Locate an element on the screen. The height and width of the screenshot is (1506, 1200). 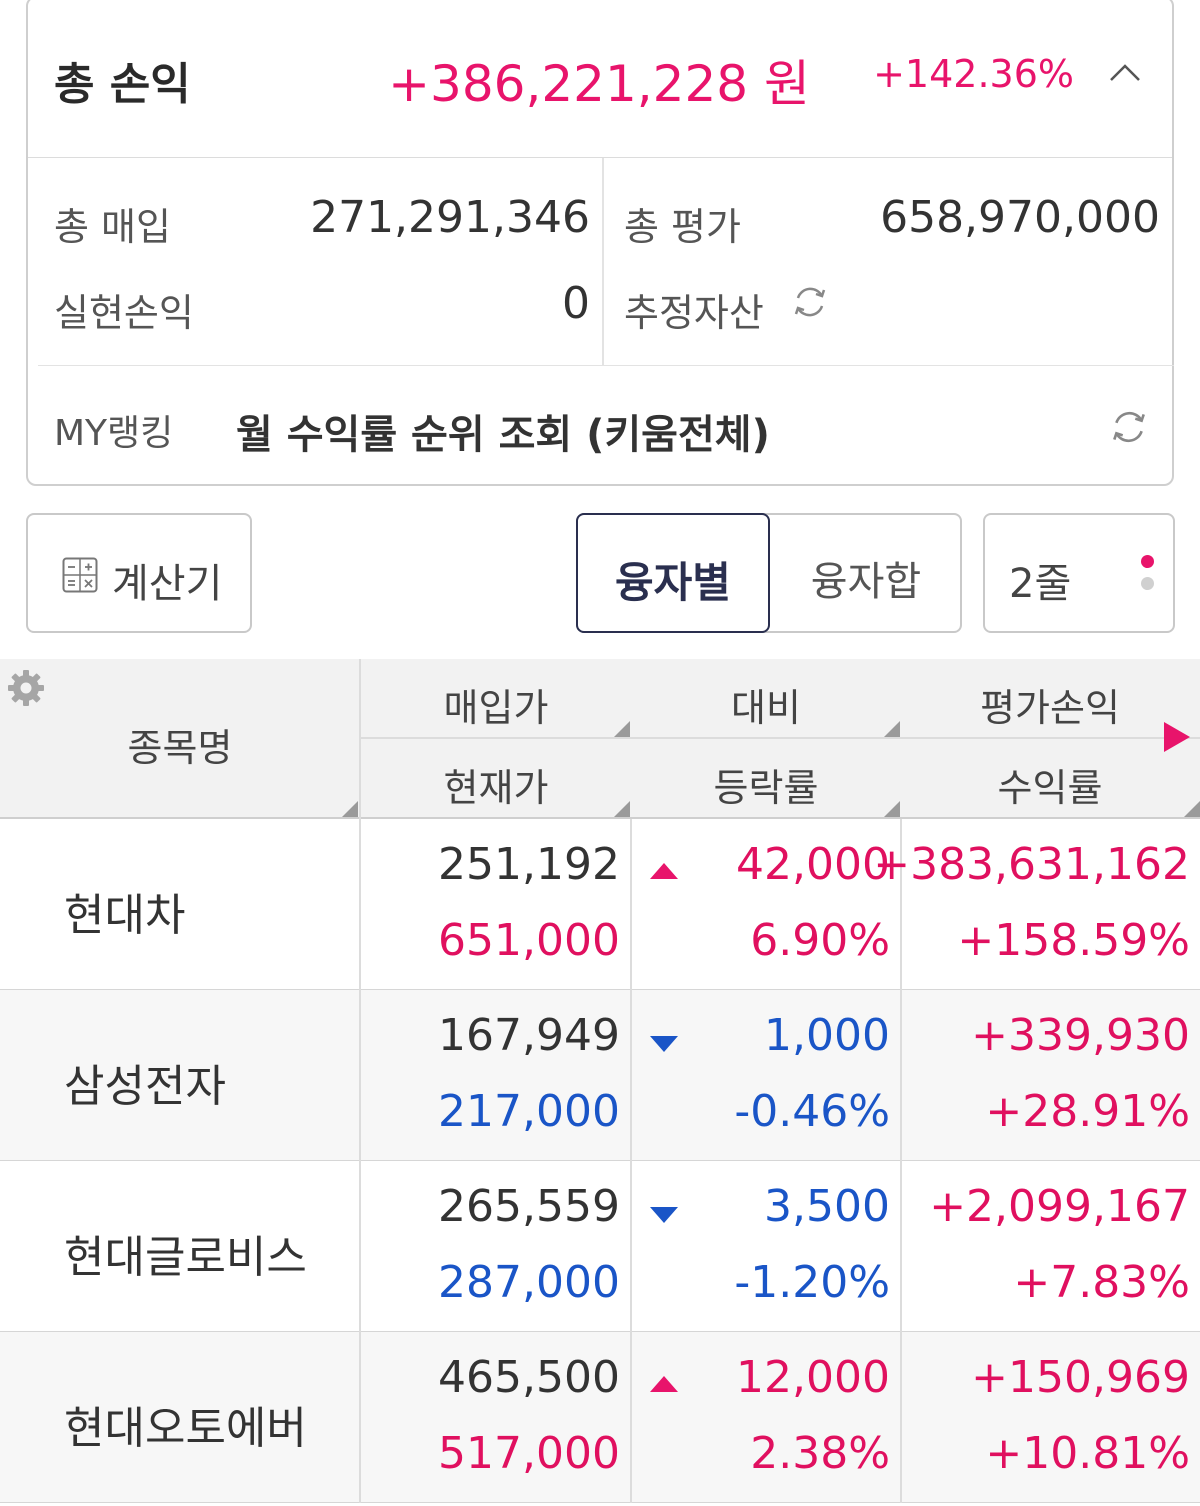
total-purchase-label: 총 매입 is located at coordinates (112, 227).